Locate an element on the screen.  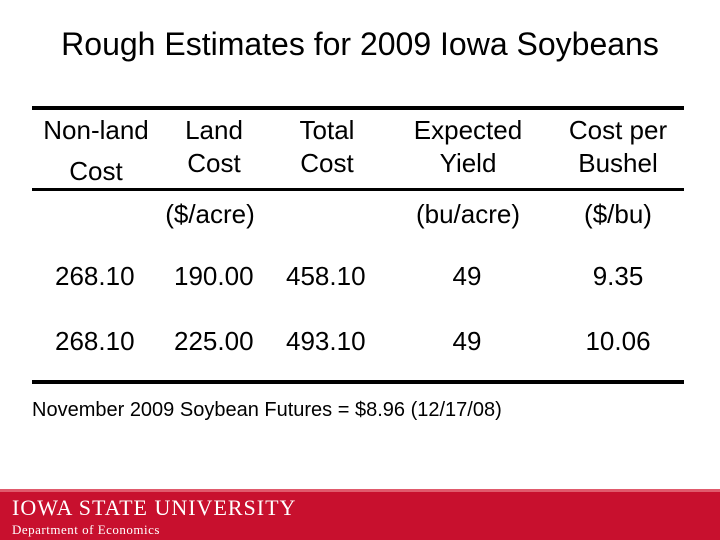
row2-land-cost: 225.00 is located at coordinates (214, 341).